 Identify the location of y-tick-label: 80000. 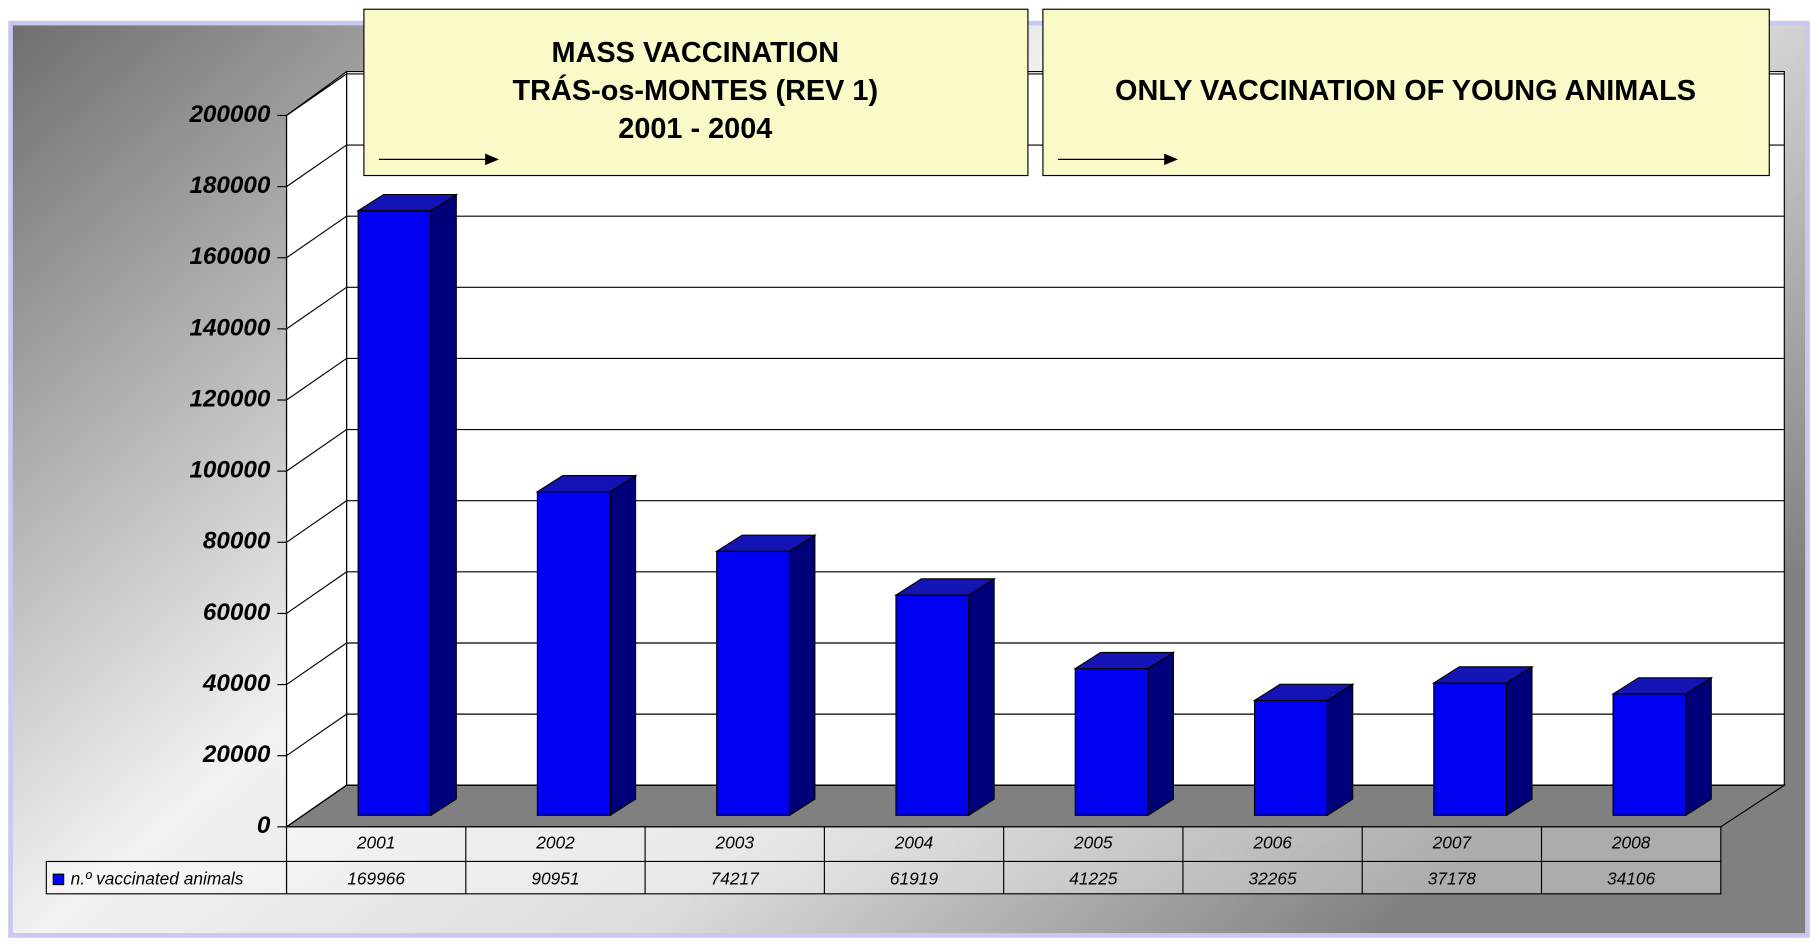
(237, 541).